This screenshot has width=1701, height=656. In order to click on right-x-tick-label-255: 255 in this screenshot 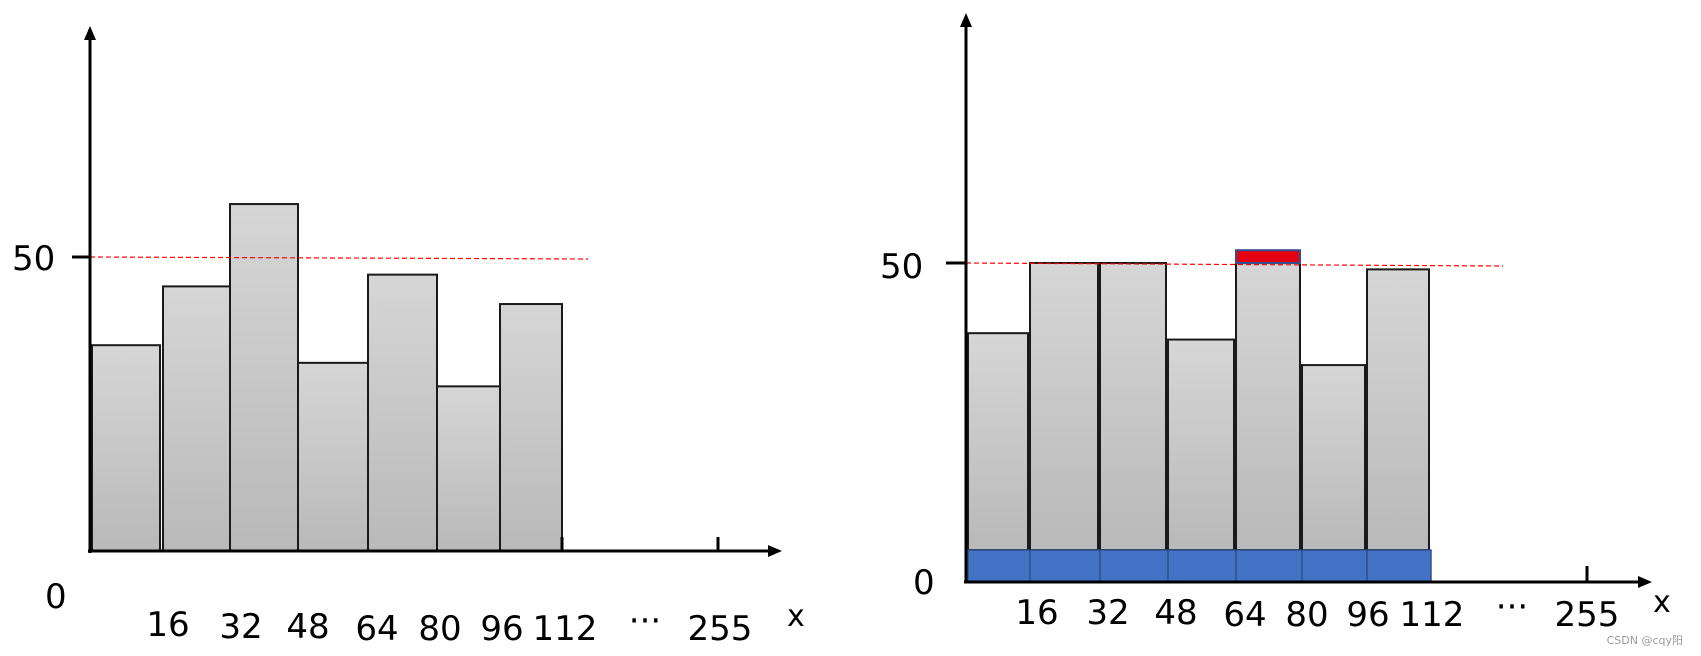, I will do `click(1587, 615)`.